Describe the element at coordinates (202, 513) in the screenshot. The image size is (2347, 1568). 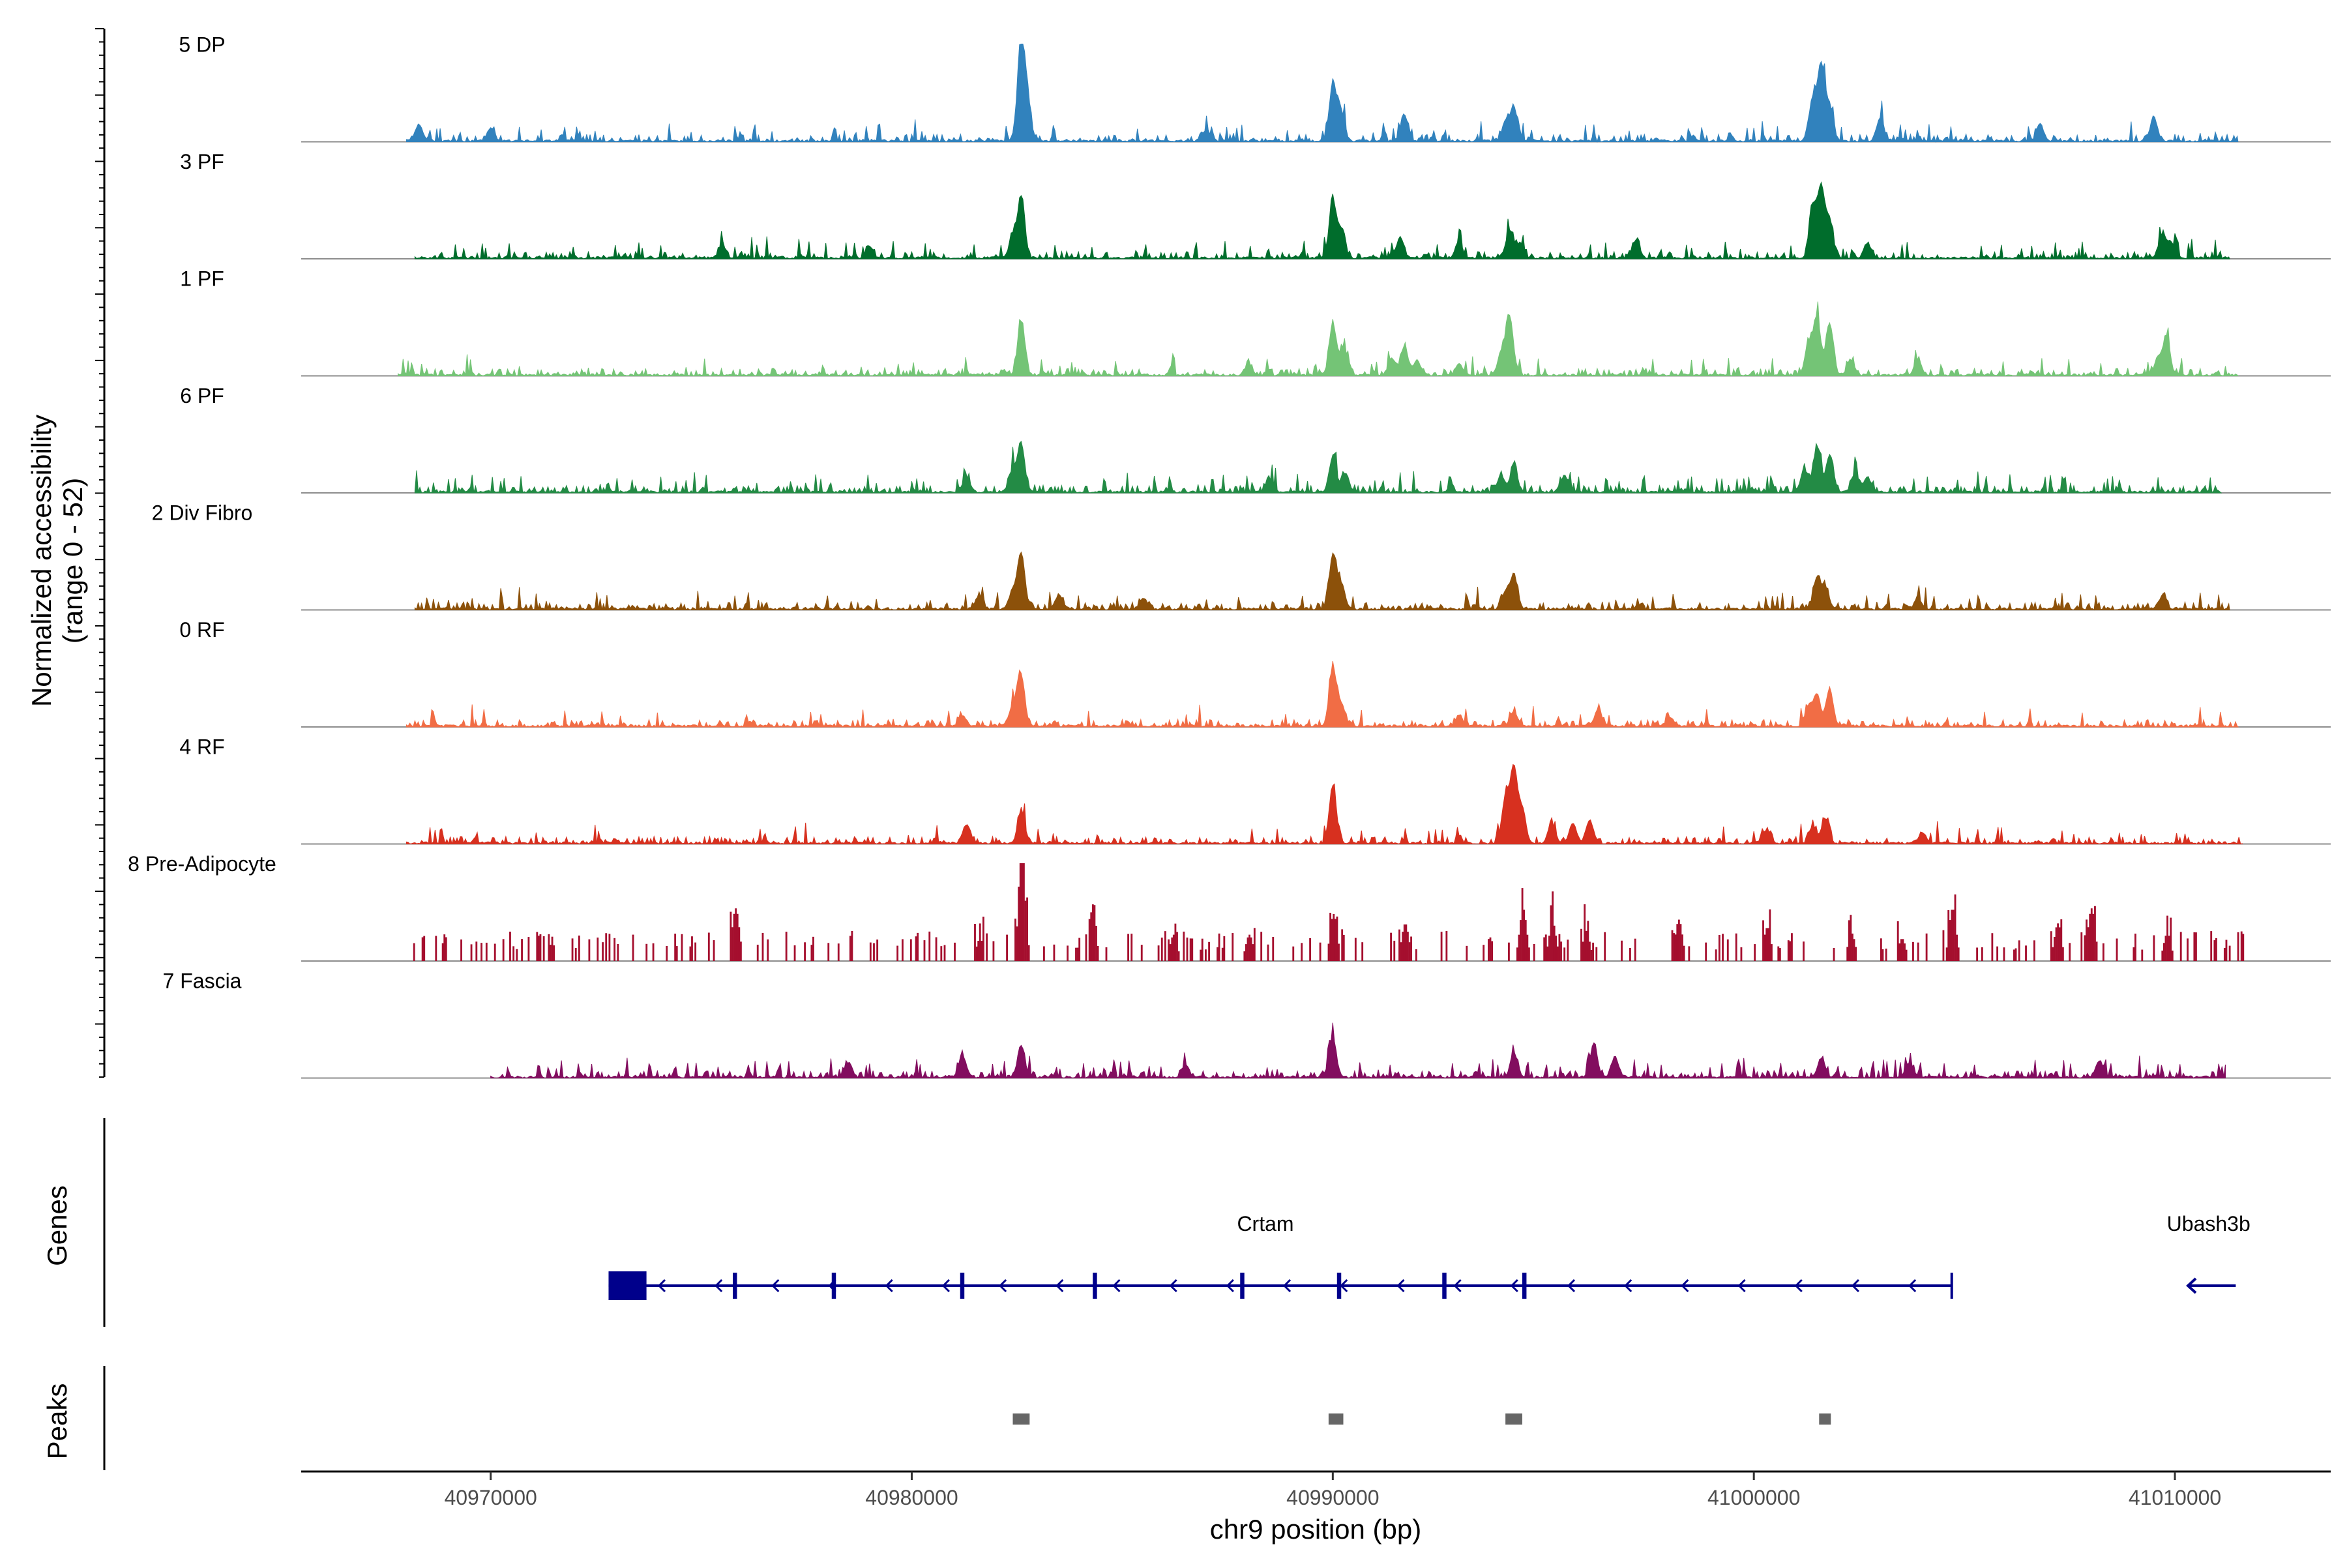
I see `track-label-2-div-fibro: 2 Div Fibro` at that location.